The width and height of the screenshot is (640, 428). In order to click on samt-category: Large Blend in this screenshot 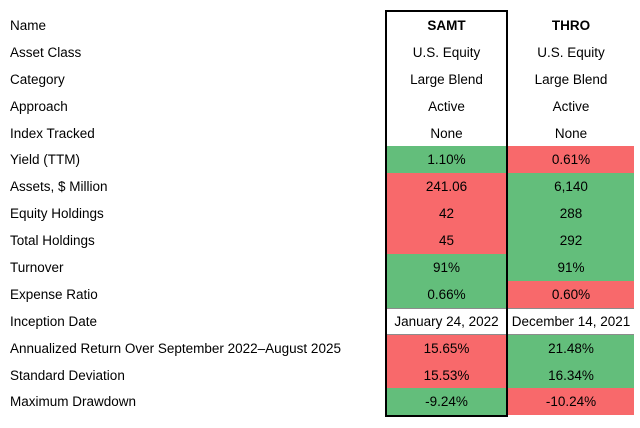, I will do `click(446, 79)`.